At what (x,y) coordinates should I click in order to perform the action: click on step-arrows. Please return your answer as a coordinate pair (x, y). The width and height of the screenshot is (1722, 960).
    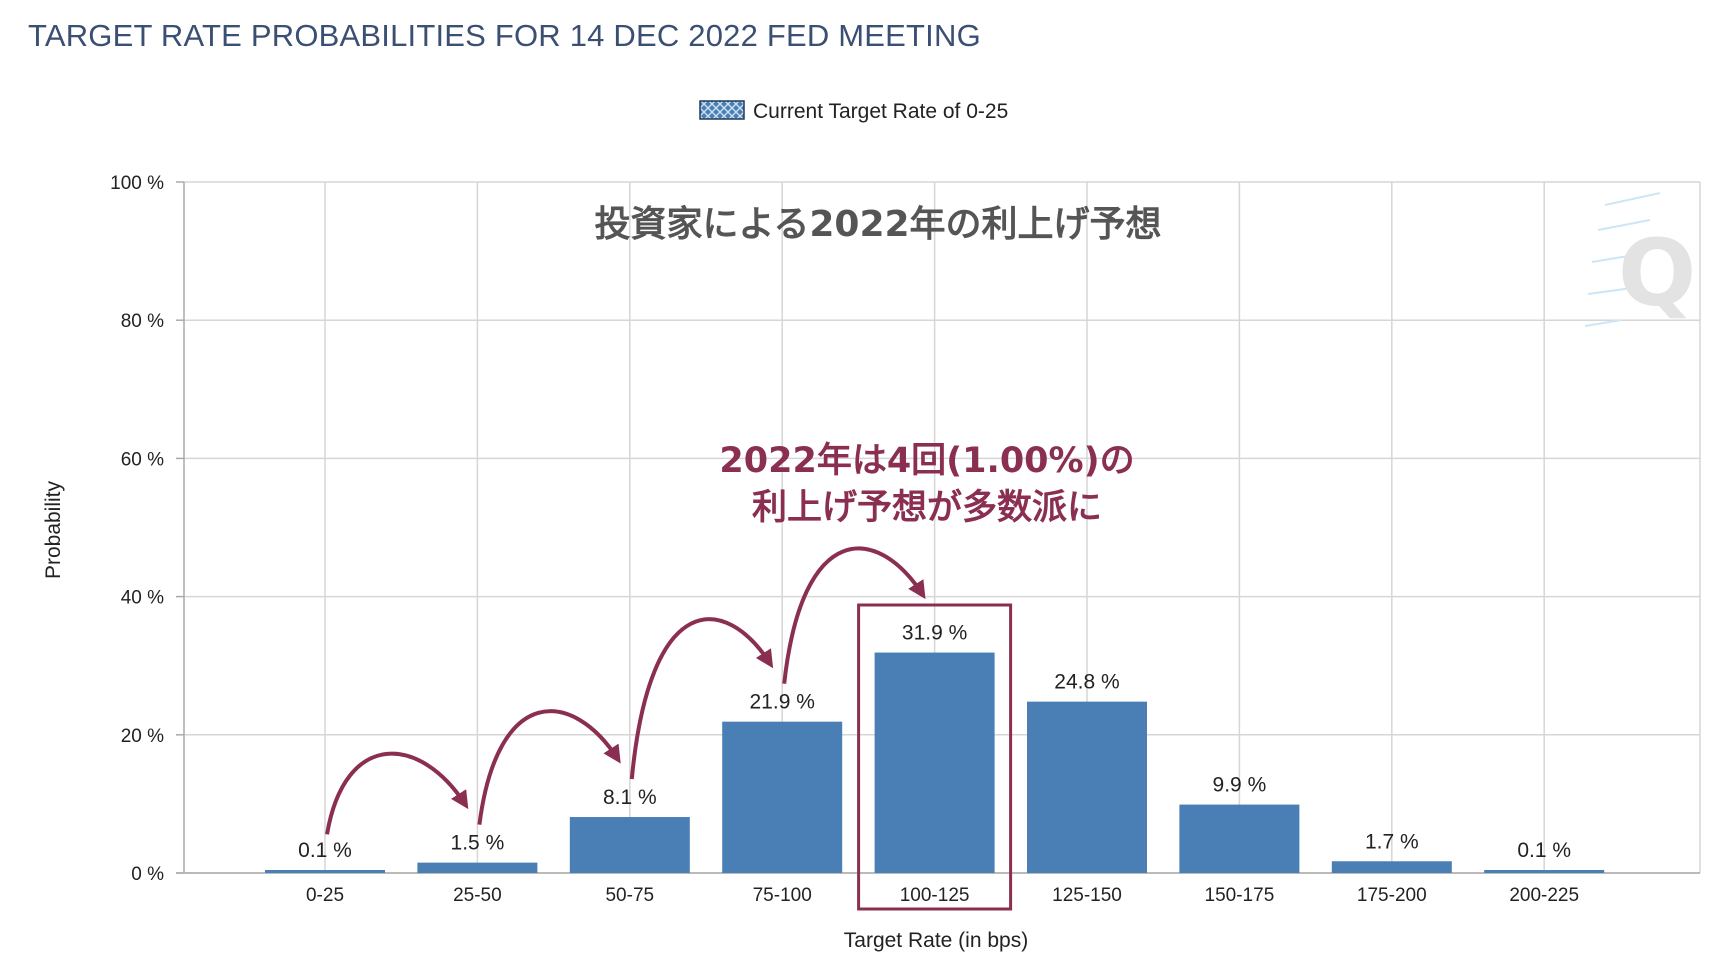
    Looking at the image, I should click on (625, 690).